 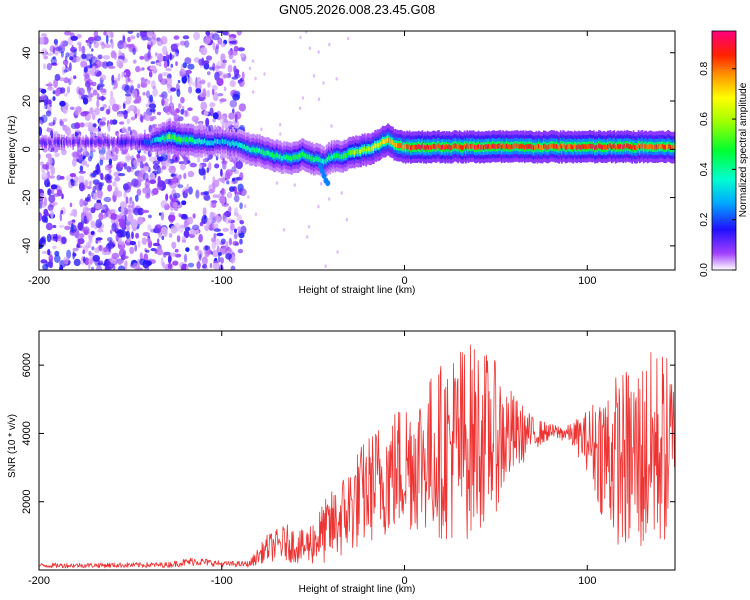 What do you see at coordinates (27, 501) in the screenshot?
I see `snr-y-tick-label: 2000` at bounding box center [27, 501].